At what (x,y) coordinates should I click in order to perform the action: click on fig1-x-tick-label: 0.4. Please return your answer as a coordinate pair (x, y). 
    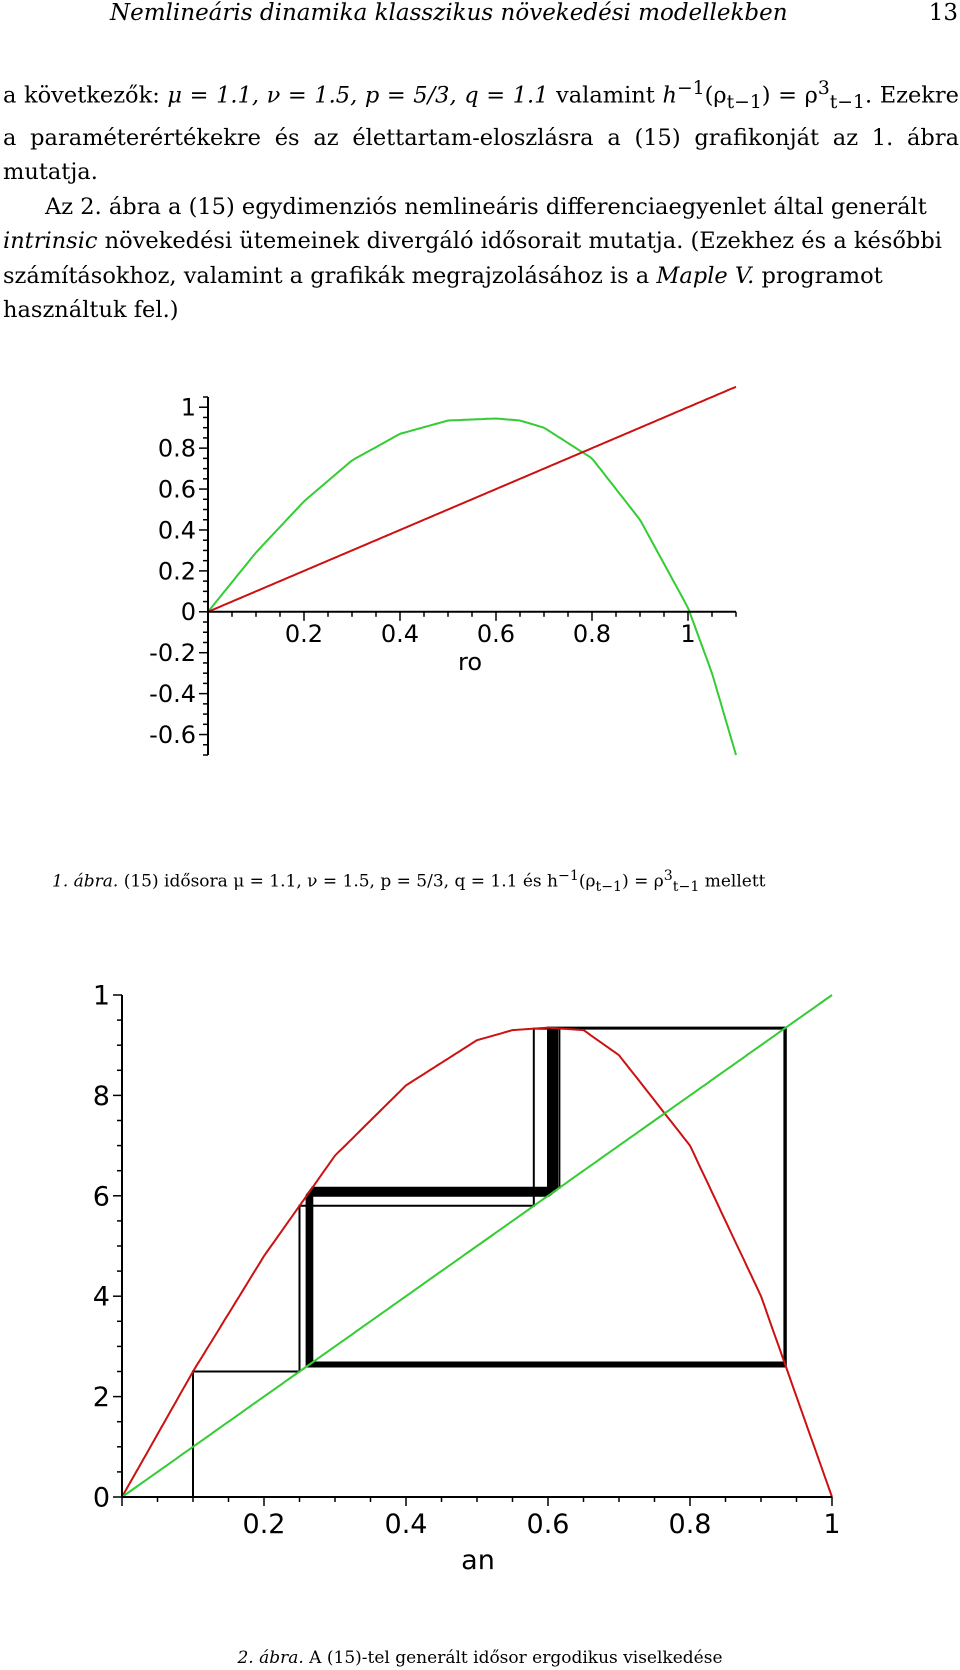
    Looking at the image, I should click on (400, 634).